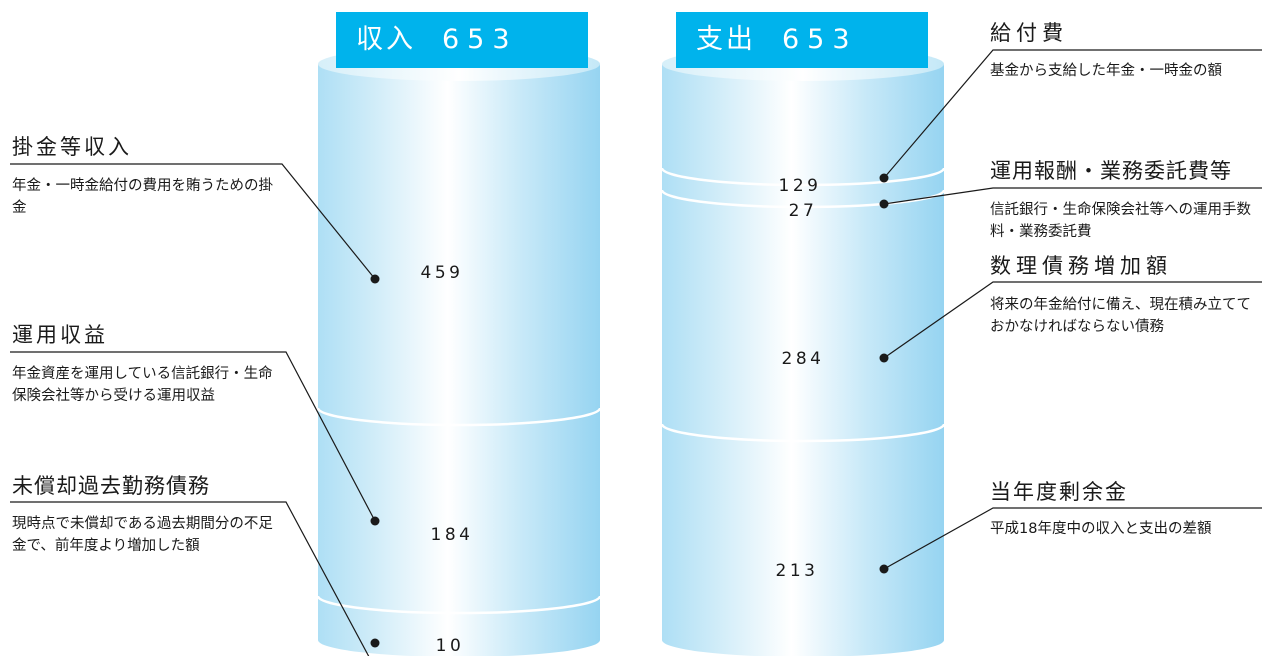 The width and height of the screenshot is (1271, 656). I want to click on expenses-label-3-desc: 将来の年金給付に備え、現在積み立てておかなければならない債務, so click(1120, 316).